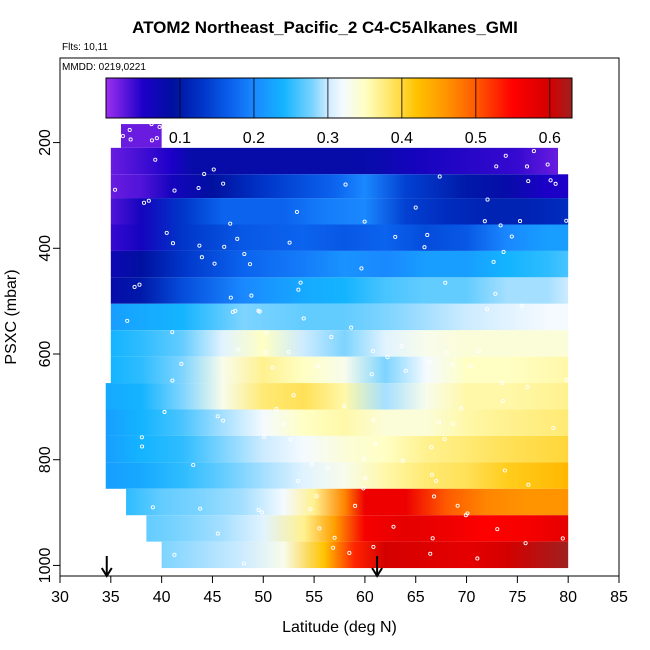 The height and width of the screenshot is (650, 650). Describe the element at coordinates (402, 138) in the screenshot. I see `colorbar-tick-label: 0.4` at that location.